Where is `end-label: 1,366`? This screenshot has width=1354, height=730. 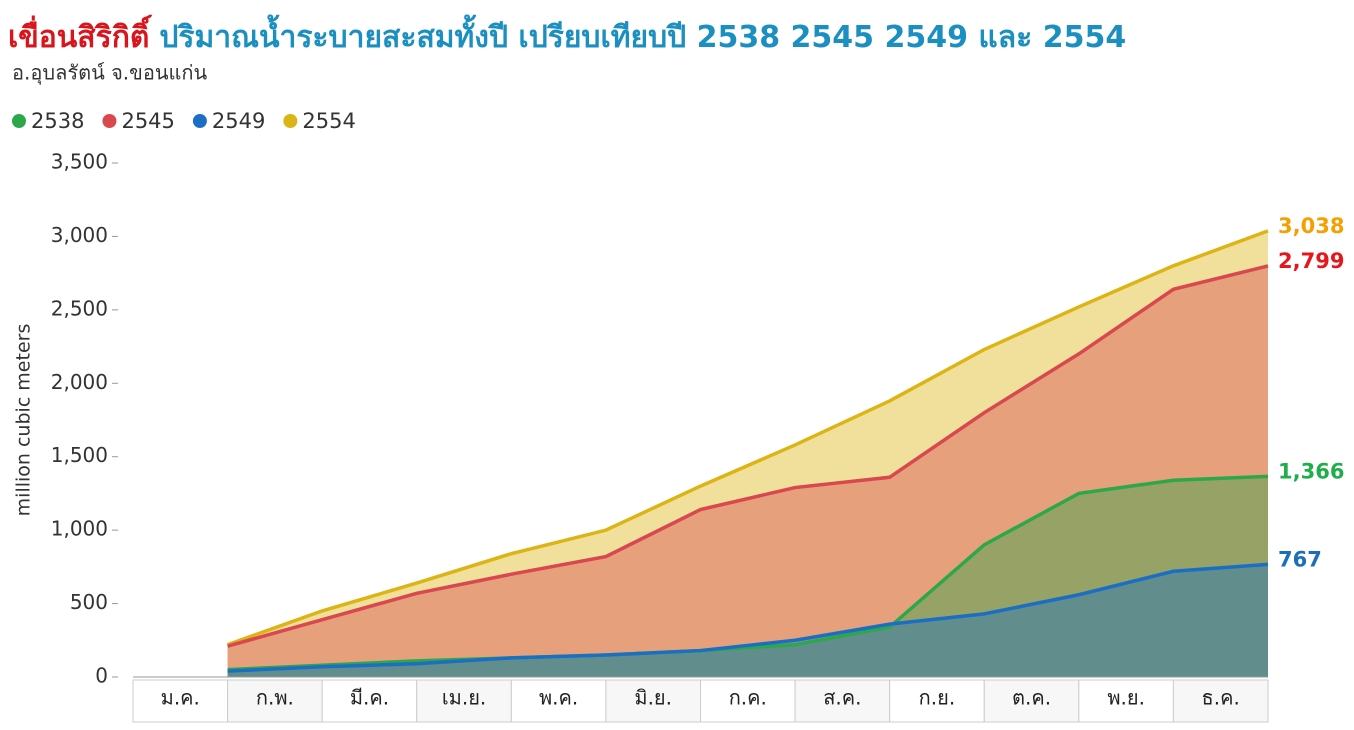 end-label: 1,366 is located at coordinates (1311, 471).